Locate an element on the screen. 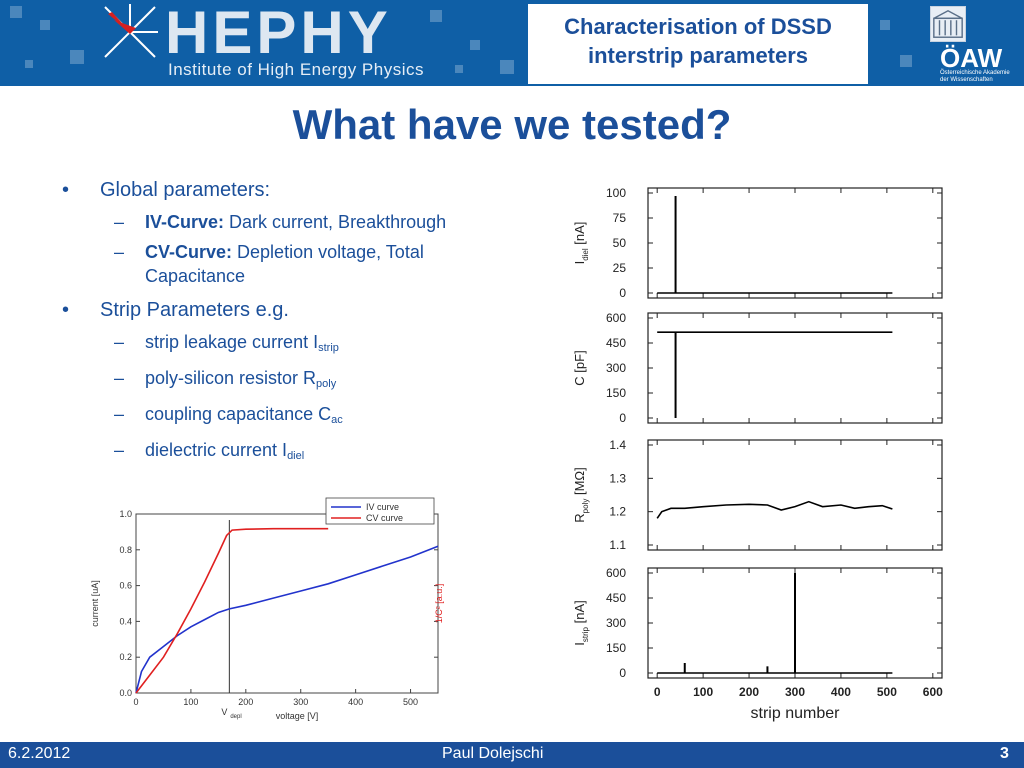 This screenshot has height=768, width=1024. bullet-leakage: – strip leakage current Istrip is located at coordinates (292, 345).